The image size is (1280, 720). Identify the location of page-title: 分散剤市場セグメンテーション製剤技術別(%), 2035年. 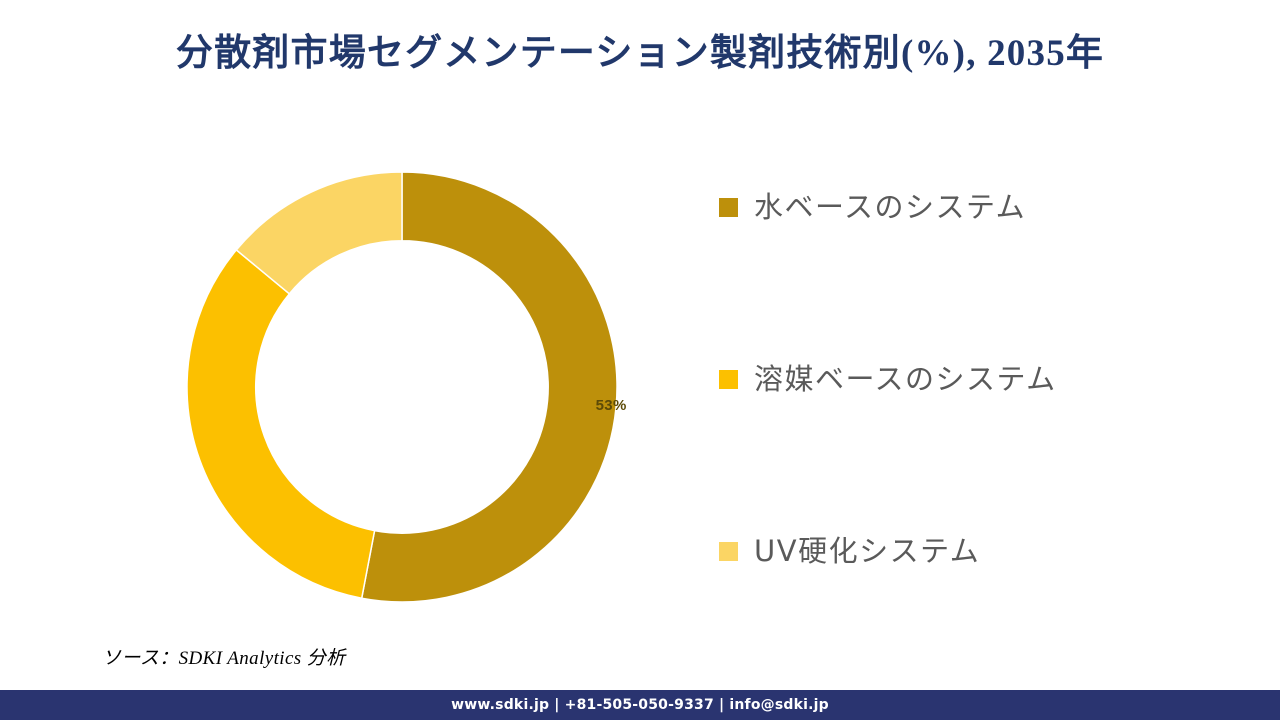
(640, 53).